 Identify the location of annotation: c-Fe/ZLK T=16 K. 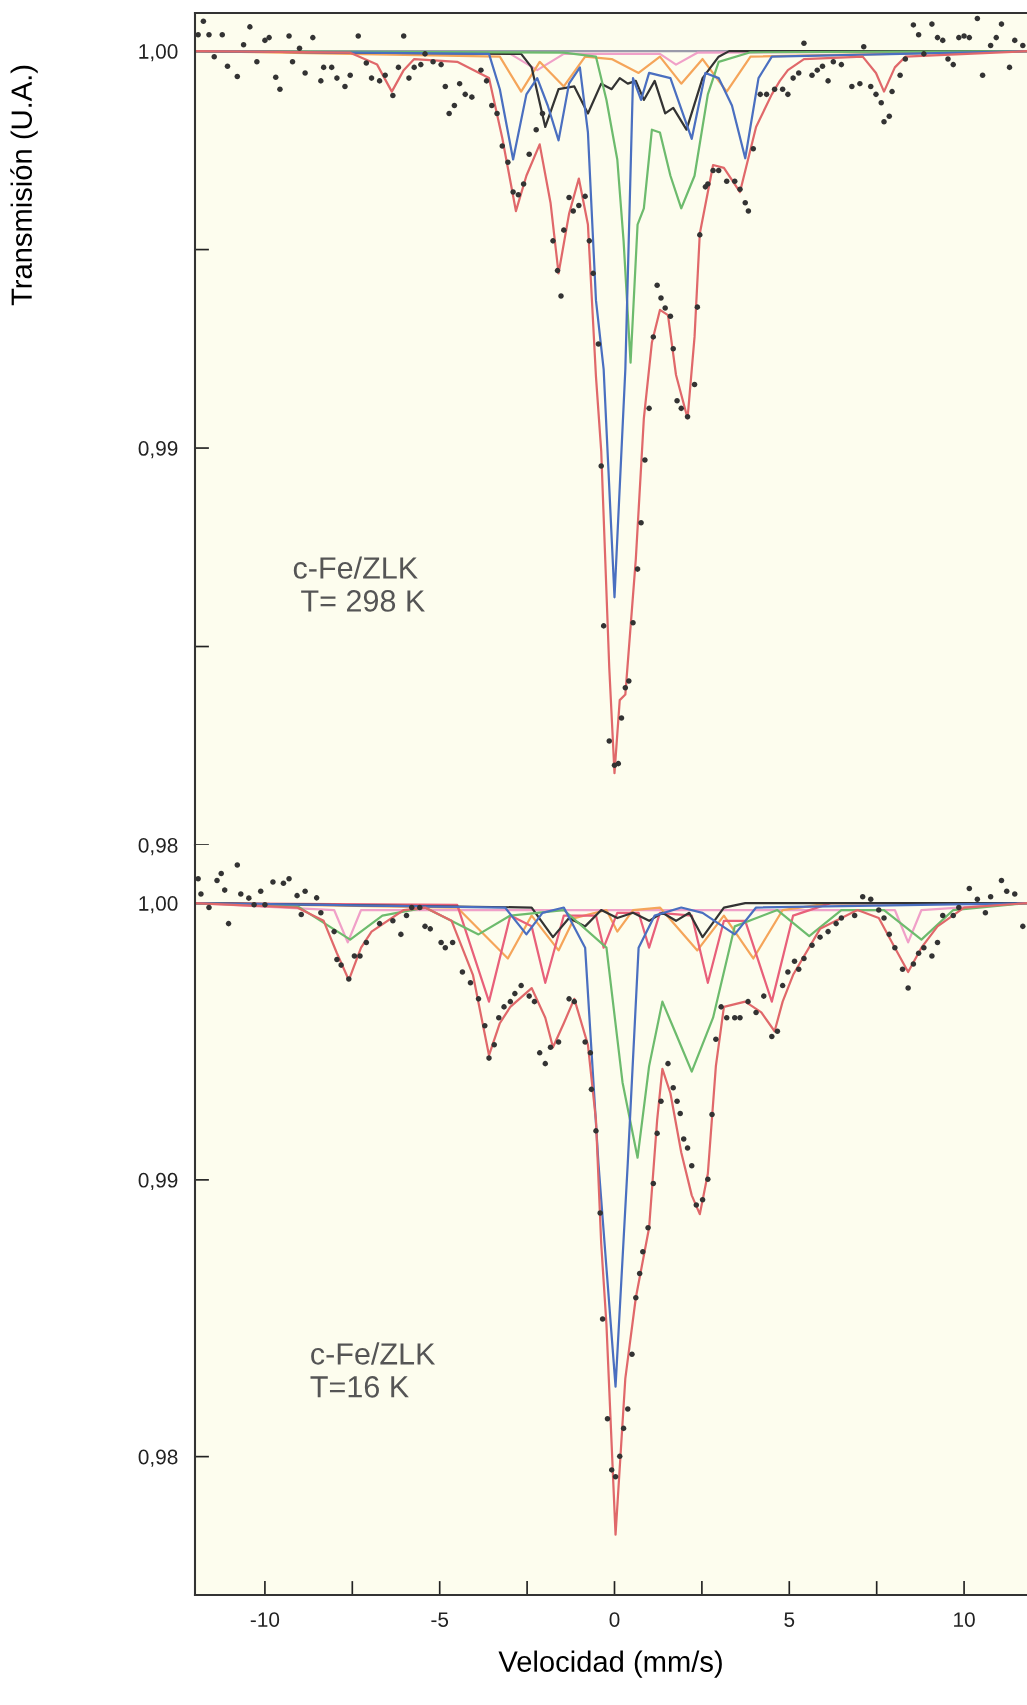
(373, 1370).